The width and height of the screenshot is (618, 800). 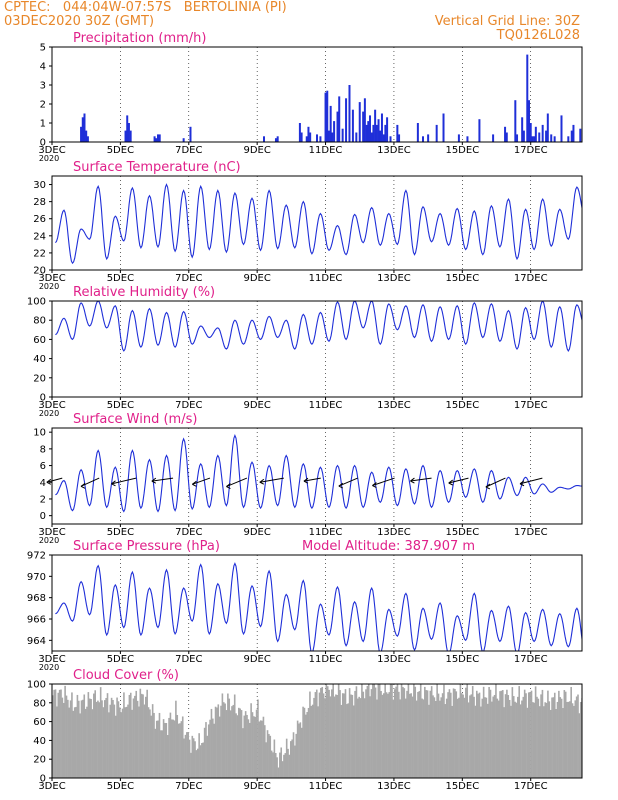 What do you see at coordinates (326, 532) in the screenshot?
I see `x-tick-label: 11DEC` at bounding box center [326, 532].